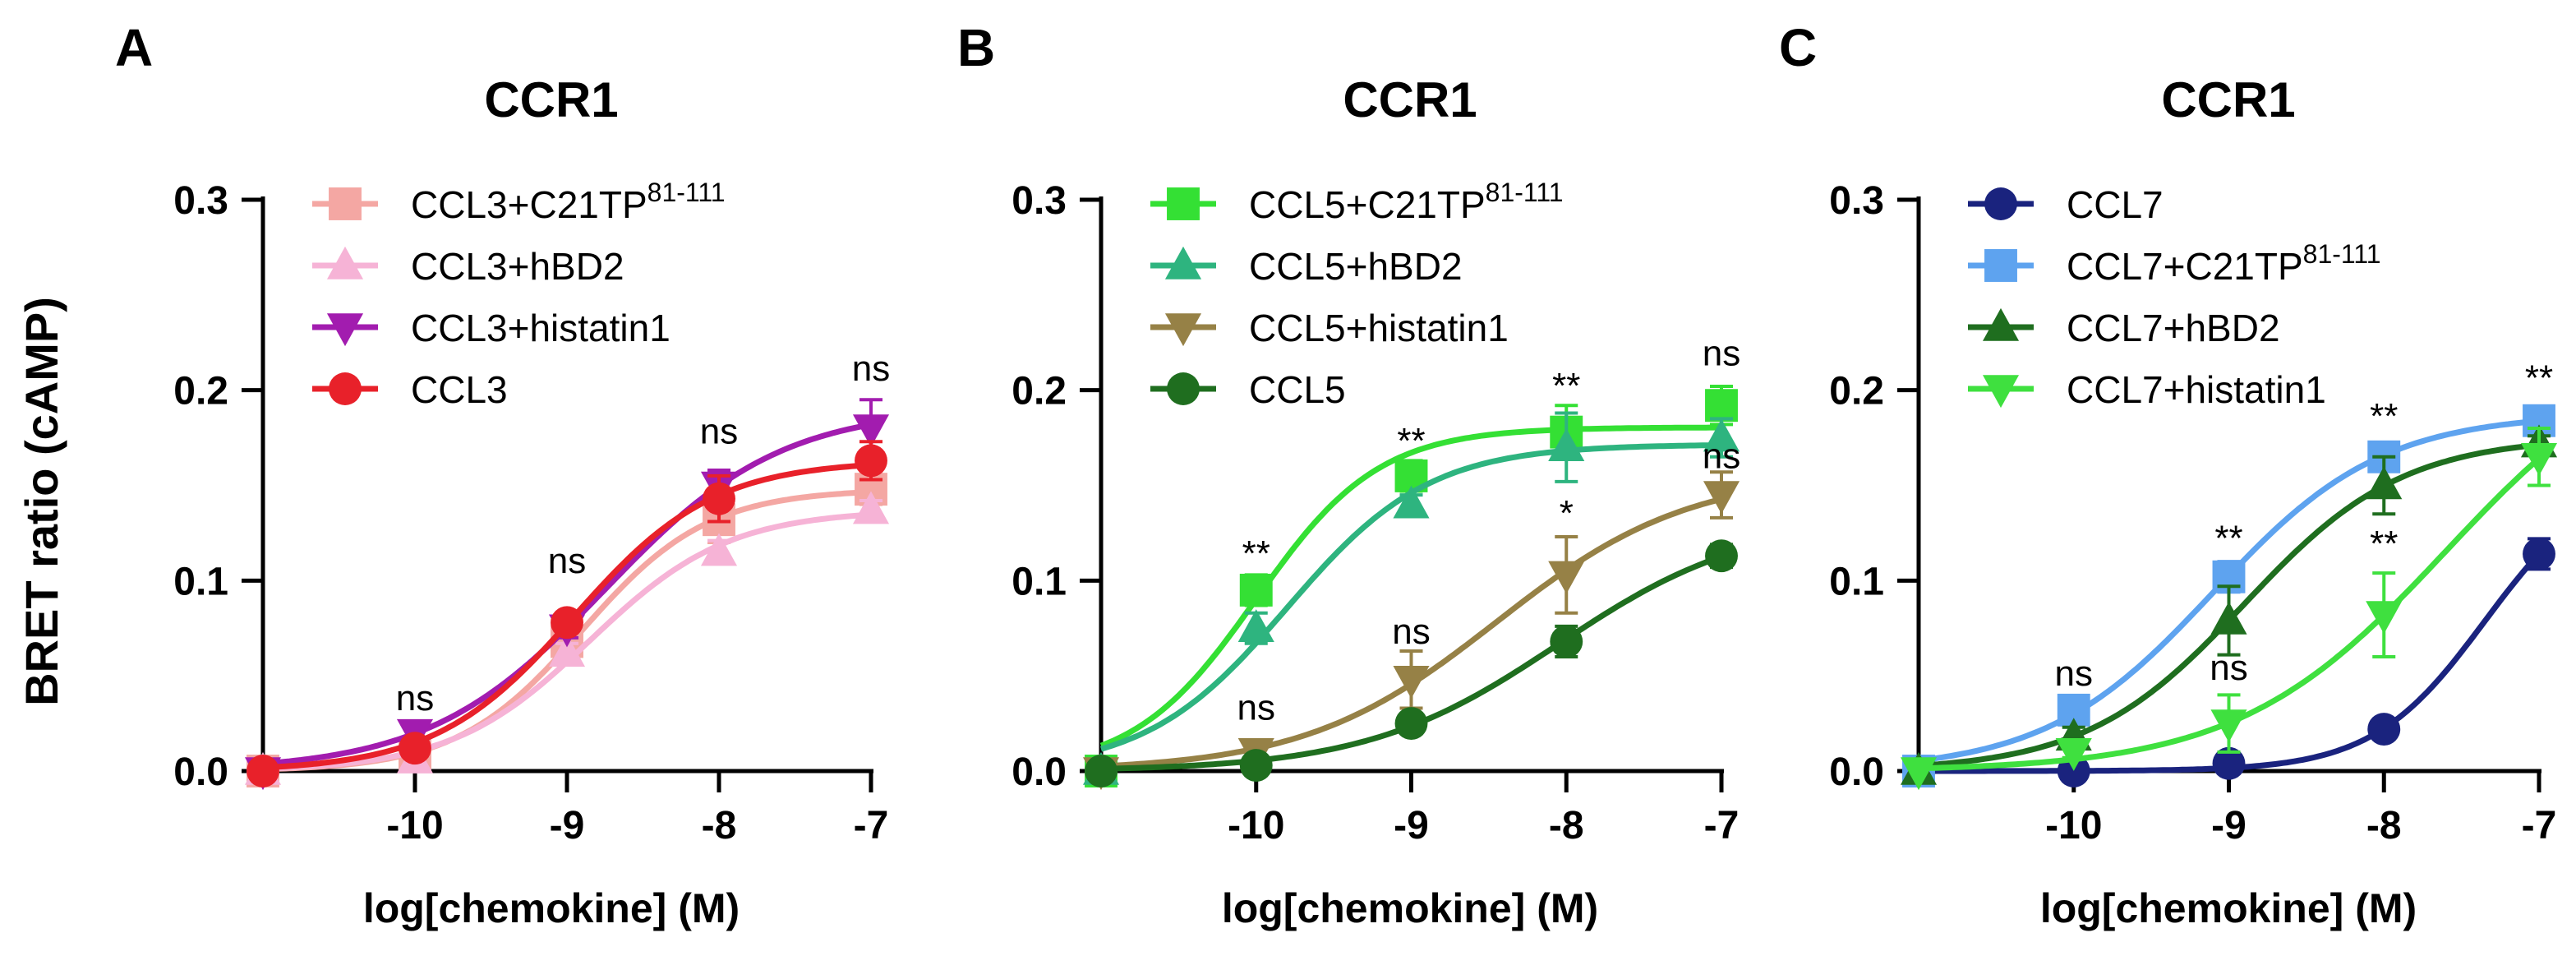 The width and height of the screenshot is (2576, 956). I want to click on legend-label: CCL5+C21TP81-111, so click(1406, 202).